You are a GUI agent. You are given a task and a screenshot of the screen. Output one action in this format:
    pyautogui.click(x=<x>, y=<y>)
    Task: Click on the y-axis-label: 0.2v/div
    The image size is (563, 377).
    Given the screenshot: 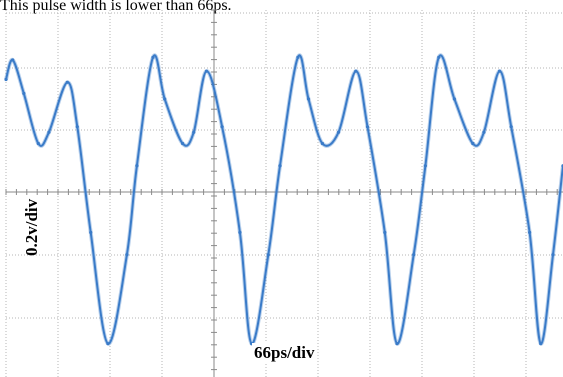 What is the action you would take?
    pyautogui.click(x=31, y=227)
    